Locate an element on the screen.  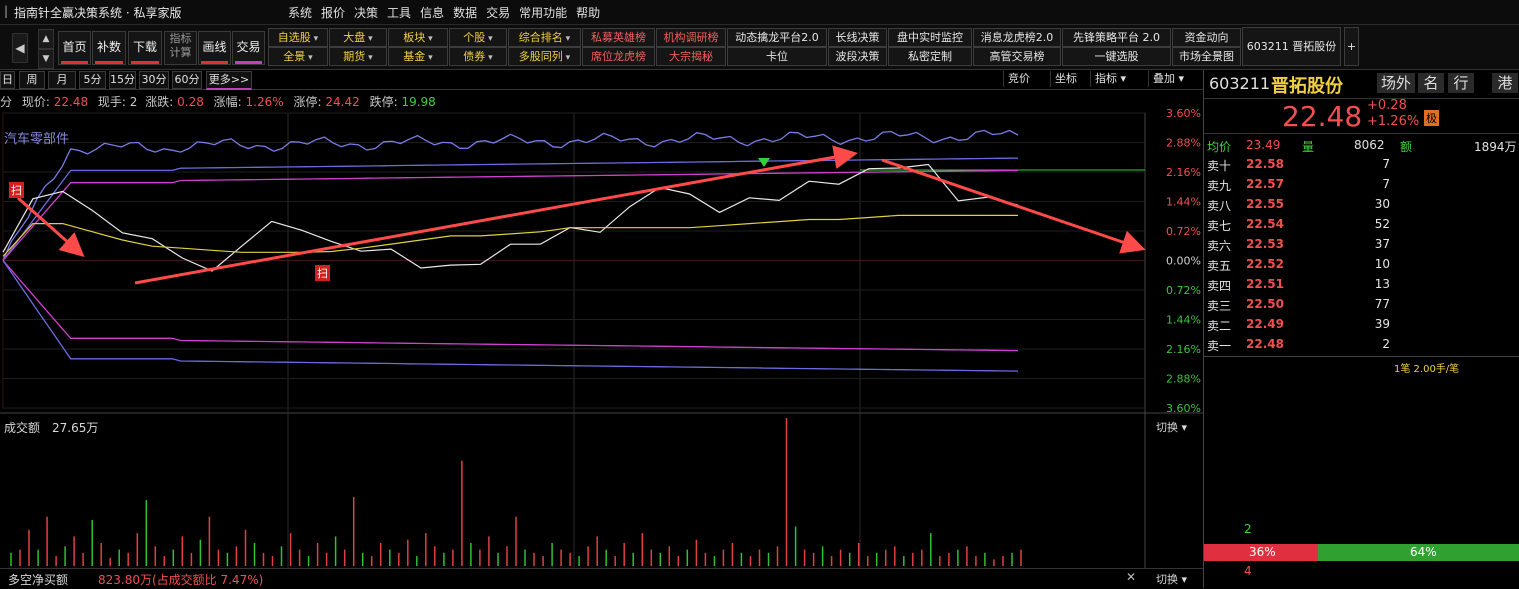
sell-count: 4 is located at coordinates (1248, 571).